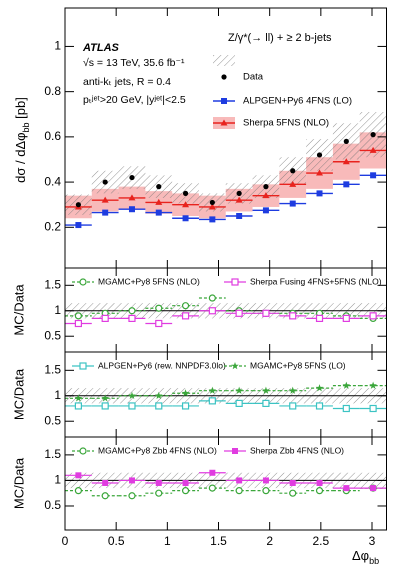 The height and width of the screenshot is (578, 407). What do you see at coordinates (218, 541) in the screenshot?
I see `x-tick-label: 1.5` at bounding box center [218, 541].